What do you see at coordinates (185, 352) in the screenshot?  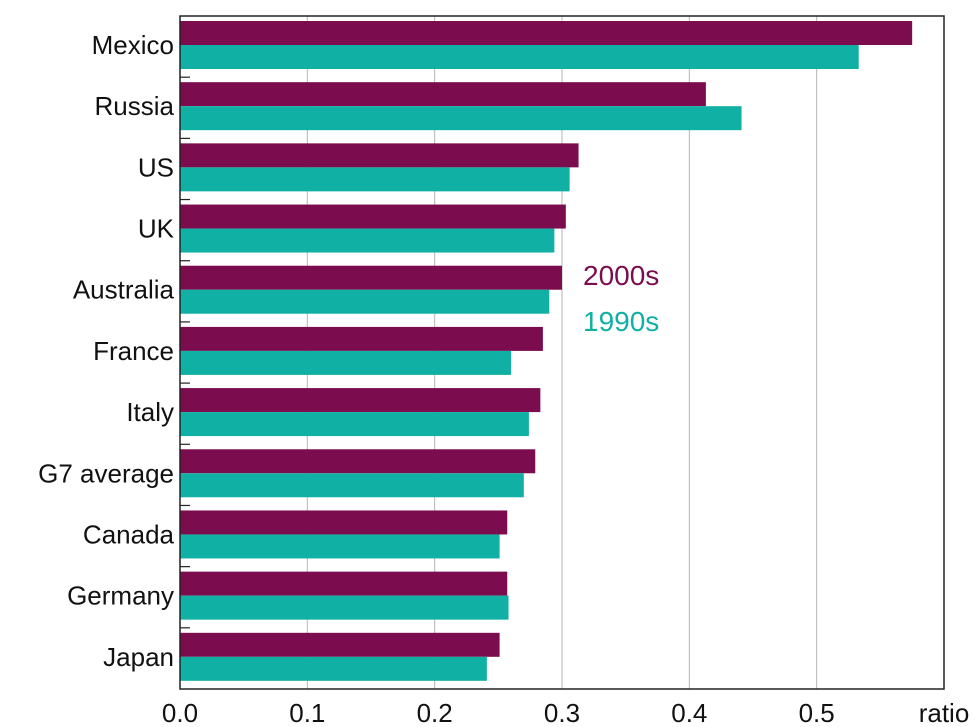 I see `axis-ticks` at bounding box center [185, 352].